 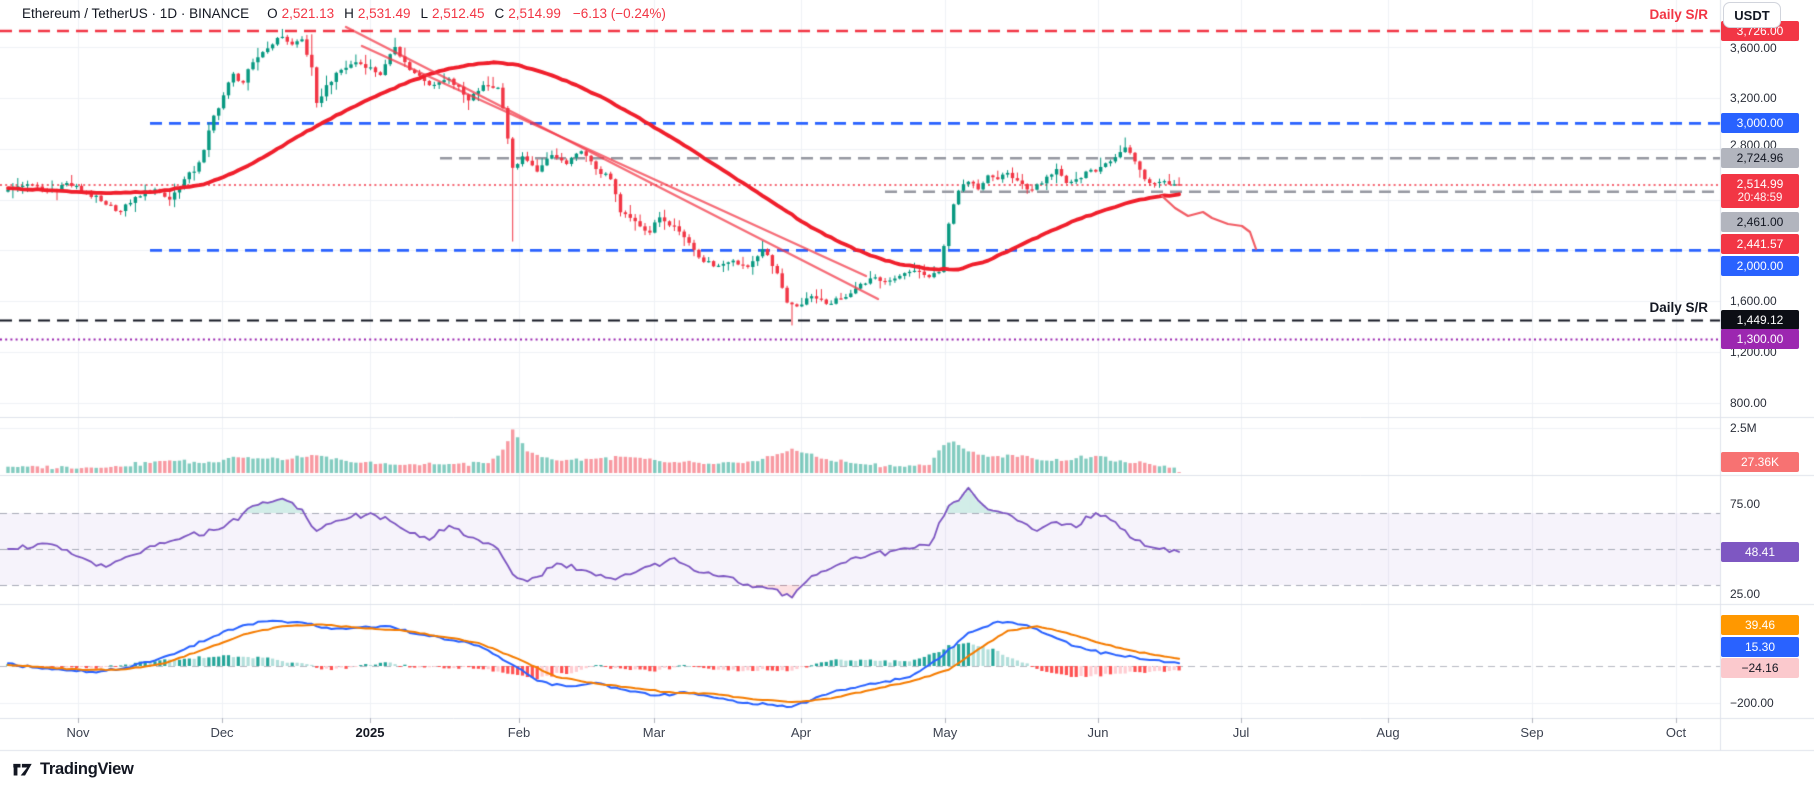 What do you see at coordinates (308, 13) in the screenshot?
I see `ohlc-open-value: 2,521.13` at bounding box center [308, 13].